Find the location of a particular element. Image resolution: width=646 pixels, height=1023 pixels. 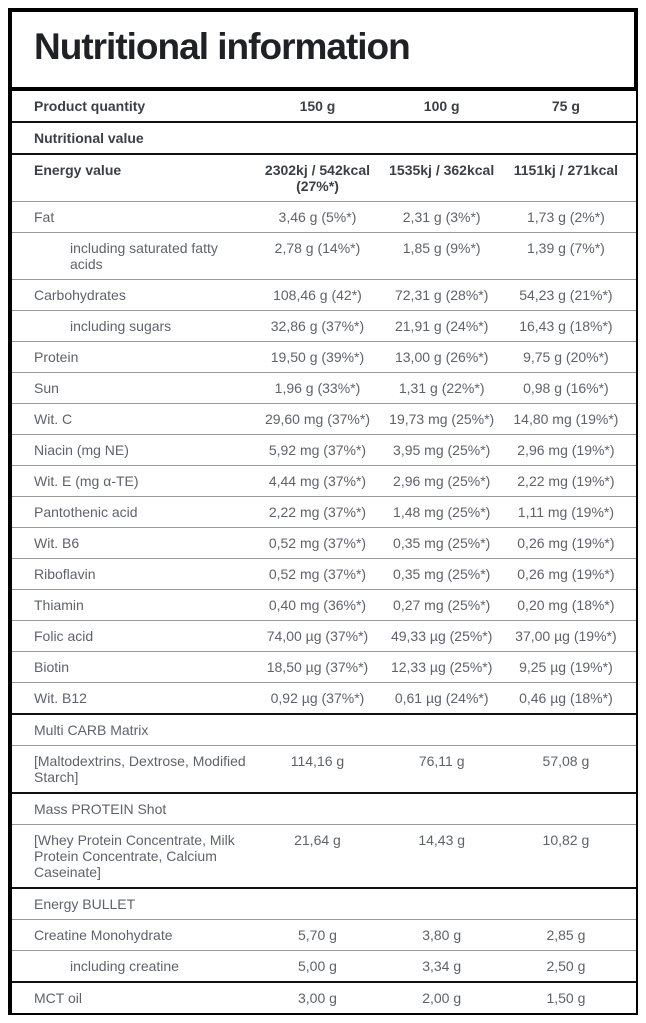

row-value: 0,61 µg (24%*) is located at coordinates (441, 697).